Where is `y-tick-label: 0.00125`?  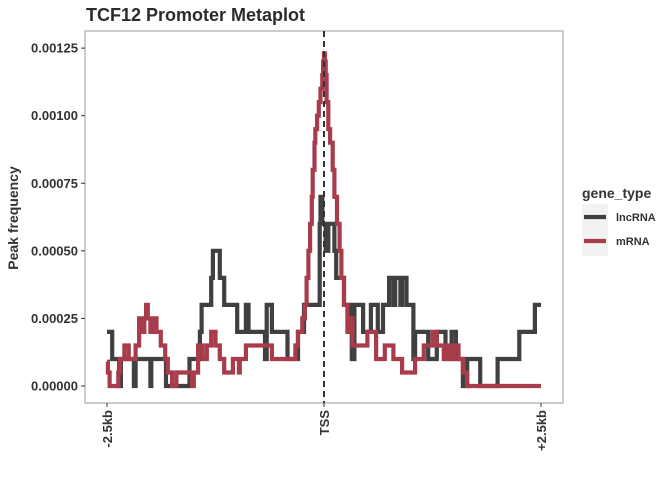
y-tick-label: 0.00125 is located at coordinates (54, 48).